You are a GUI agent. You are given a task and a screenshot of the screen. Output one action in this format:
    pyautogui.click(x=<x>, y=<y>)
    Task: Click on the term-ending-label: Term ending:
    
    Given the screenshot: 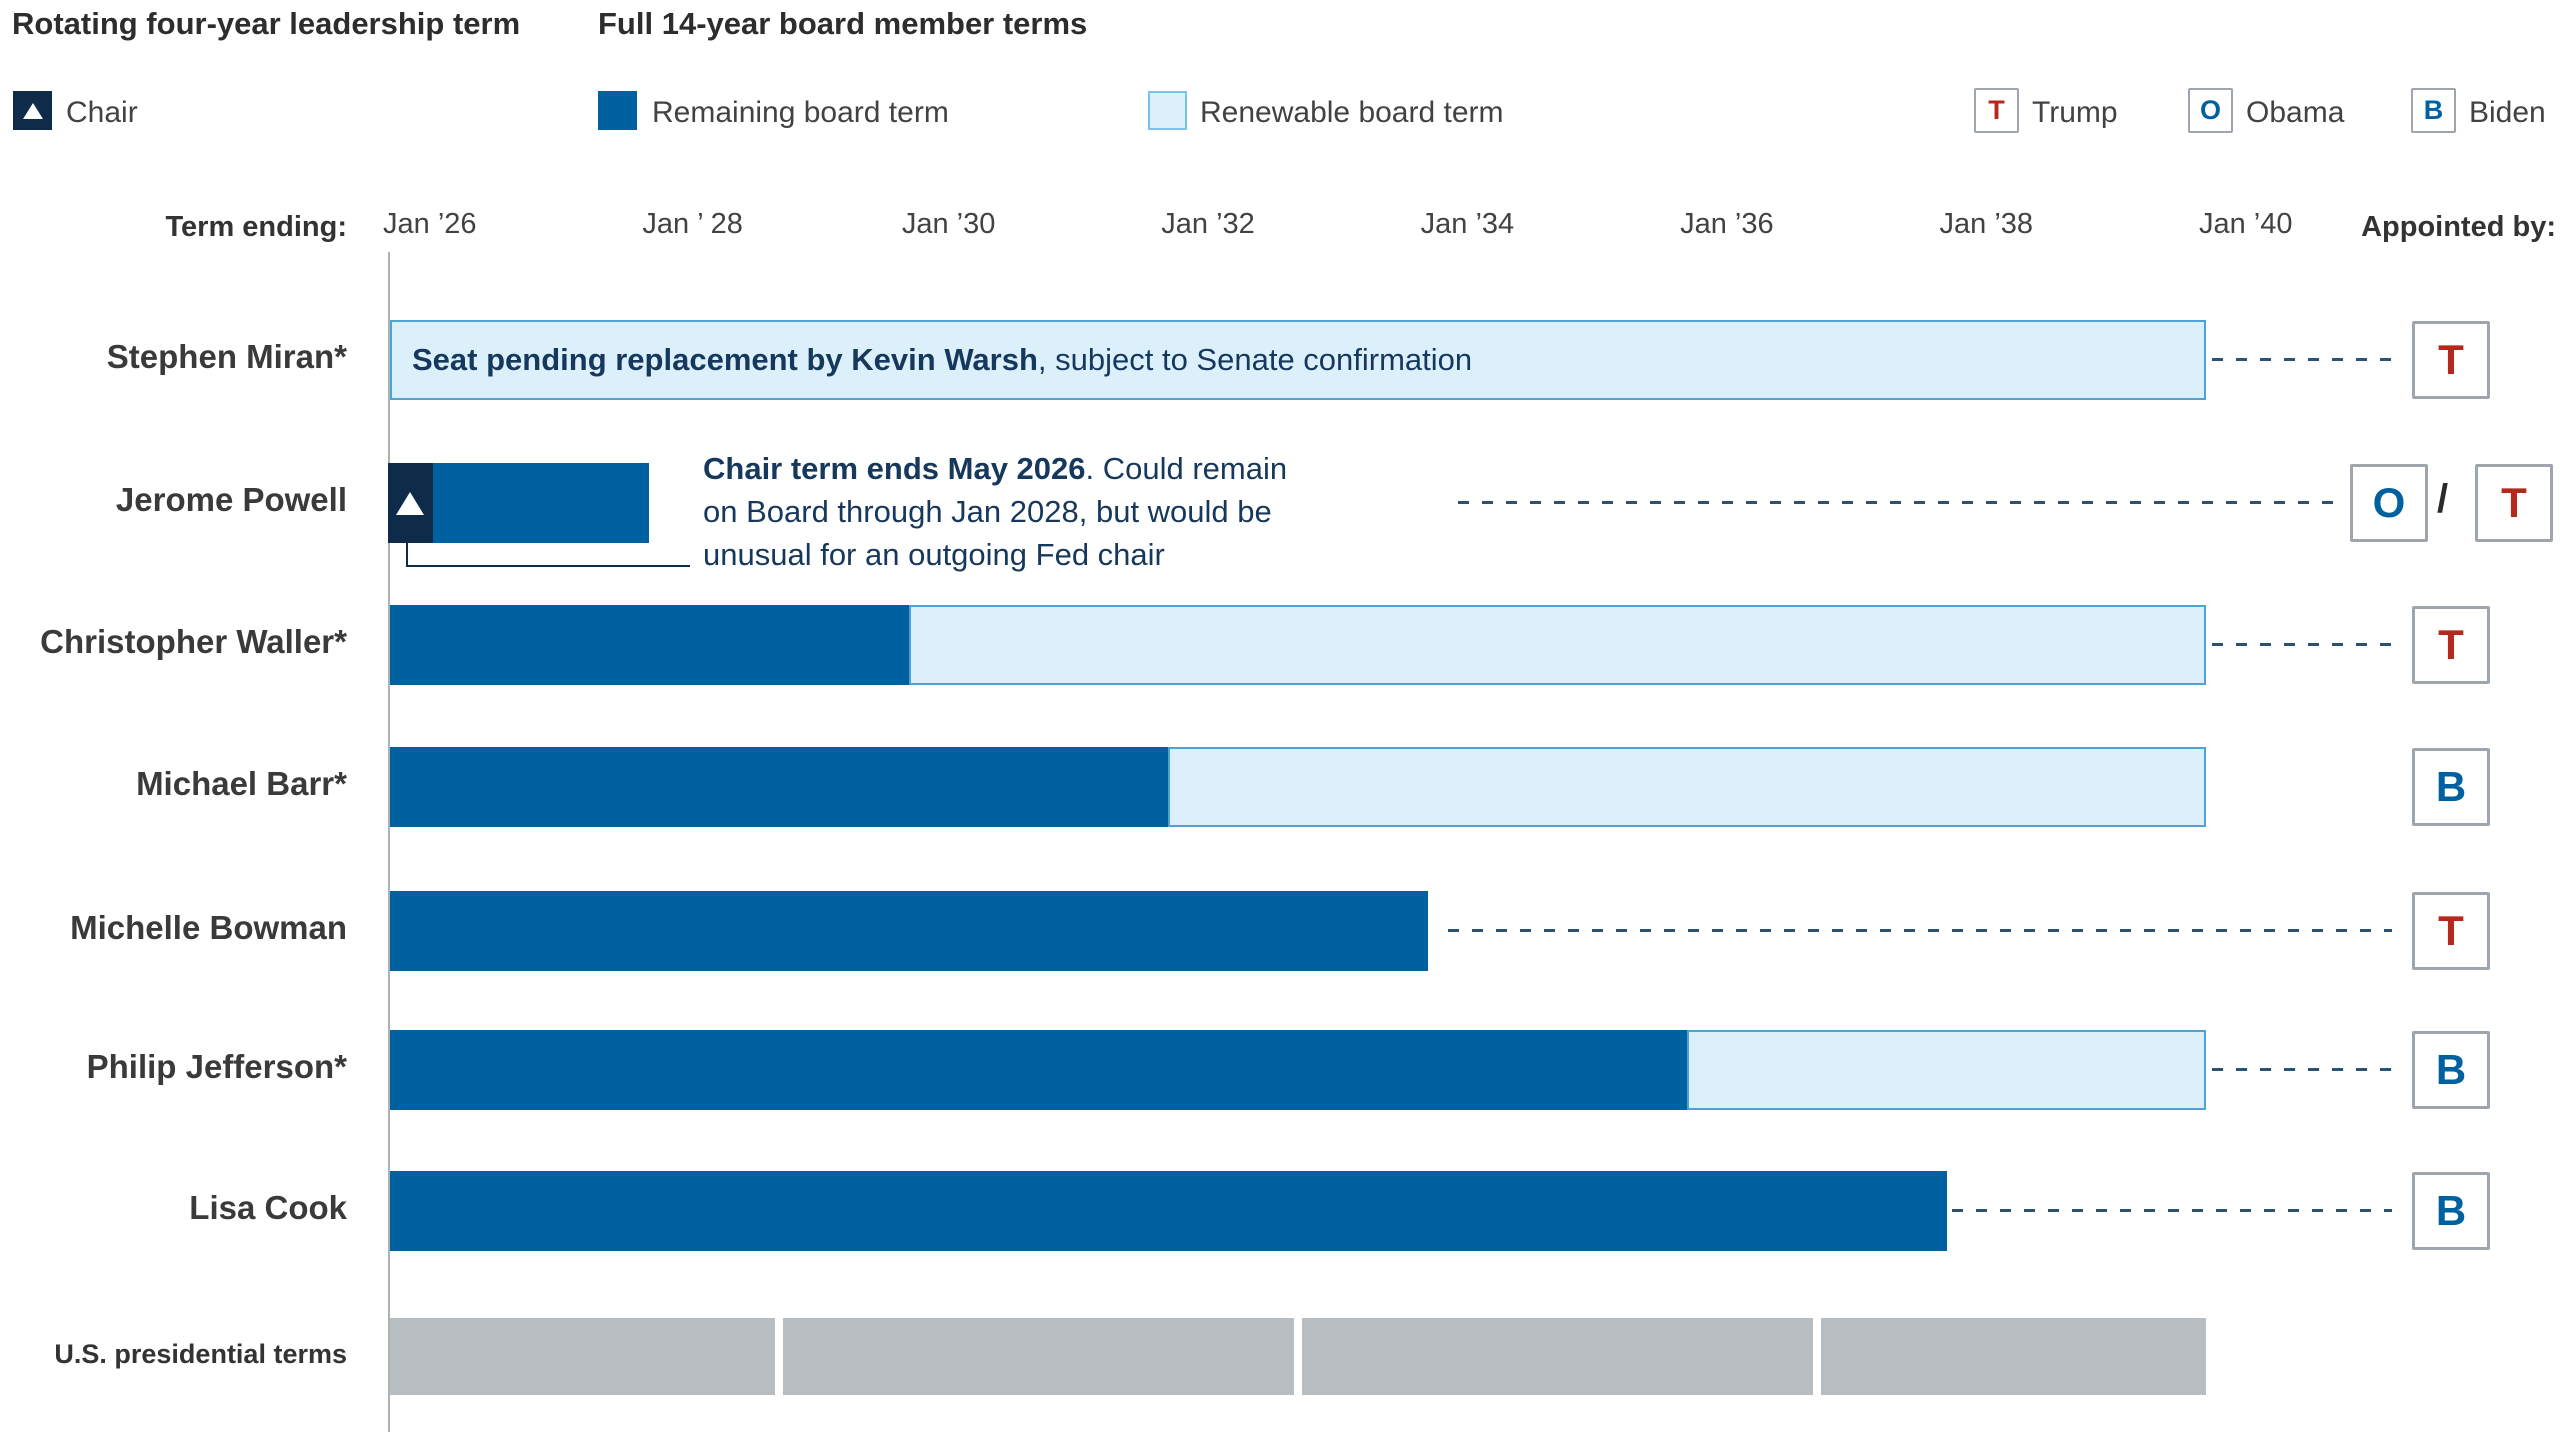 What is the action you would take?
    pyautogui.click(x=256, y=227)
    